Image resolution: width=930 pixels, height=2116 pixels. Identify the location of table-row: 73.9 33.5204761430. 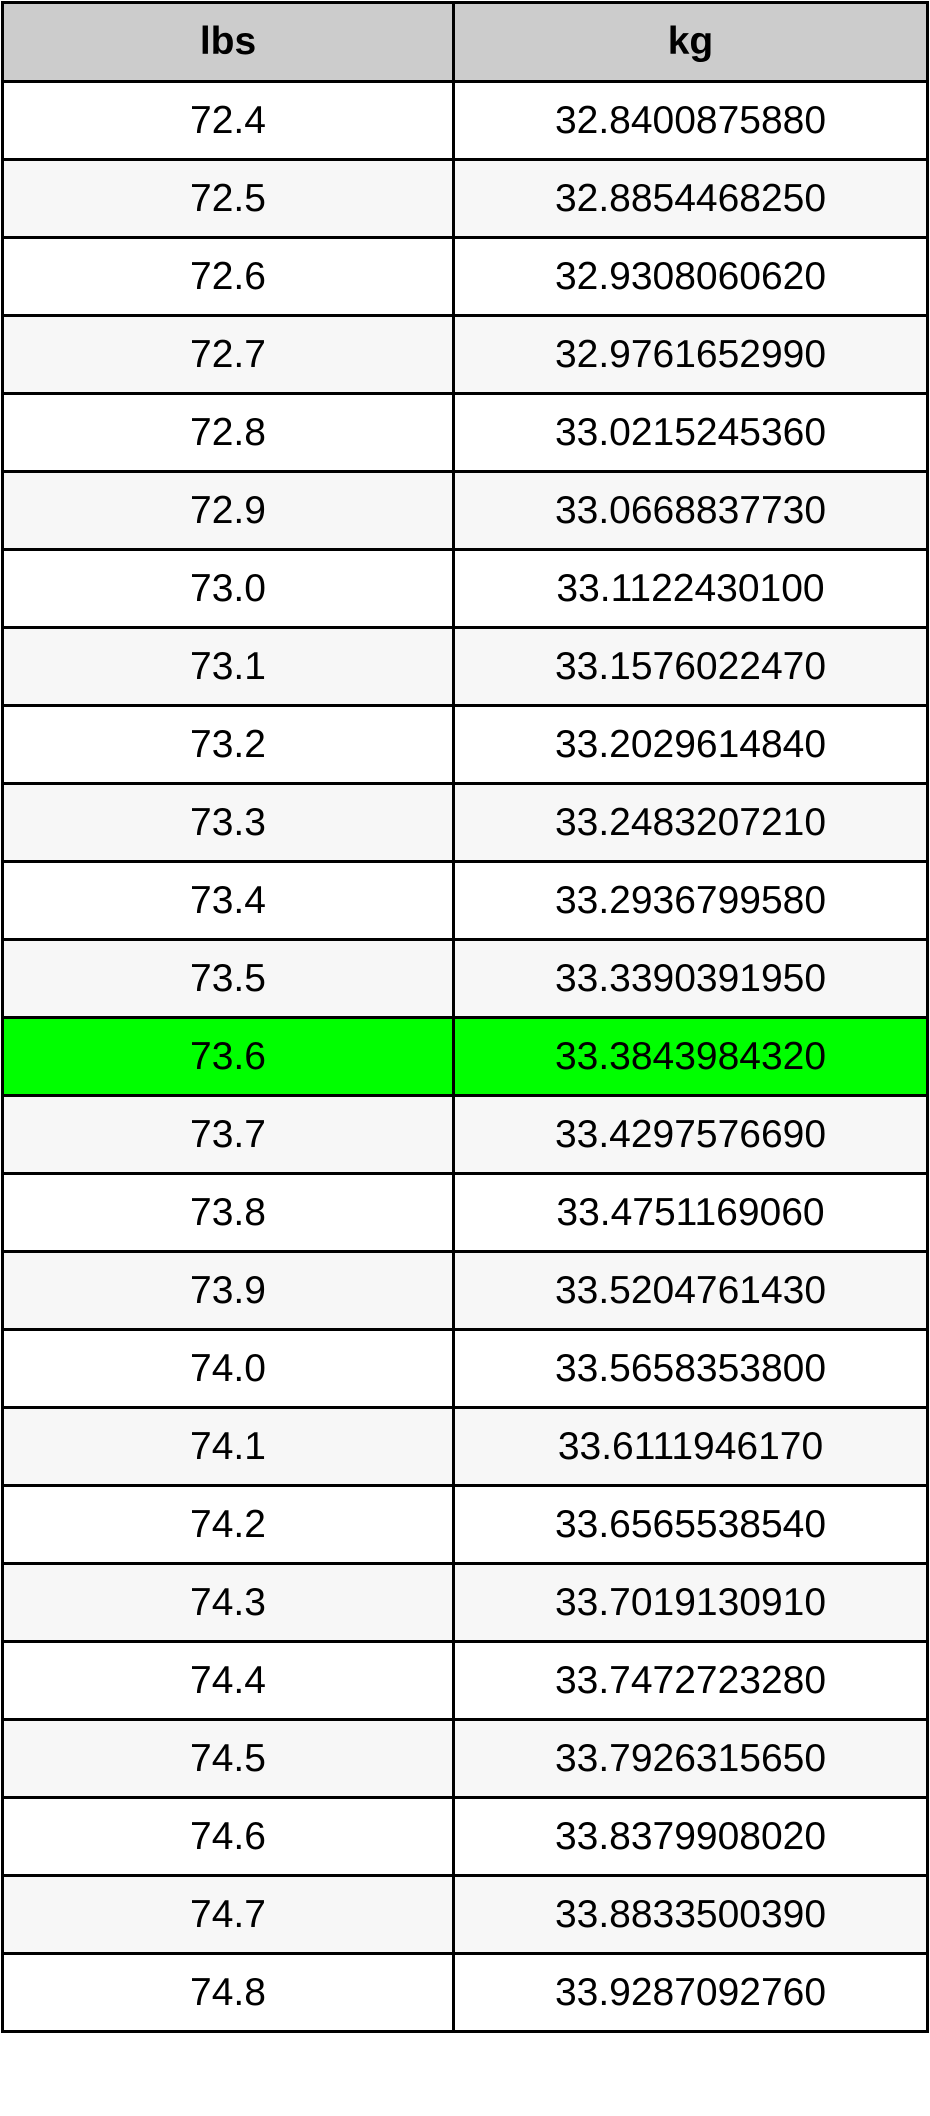
(465, 1290).